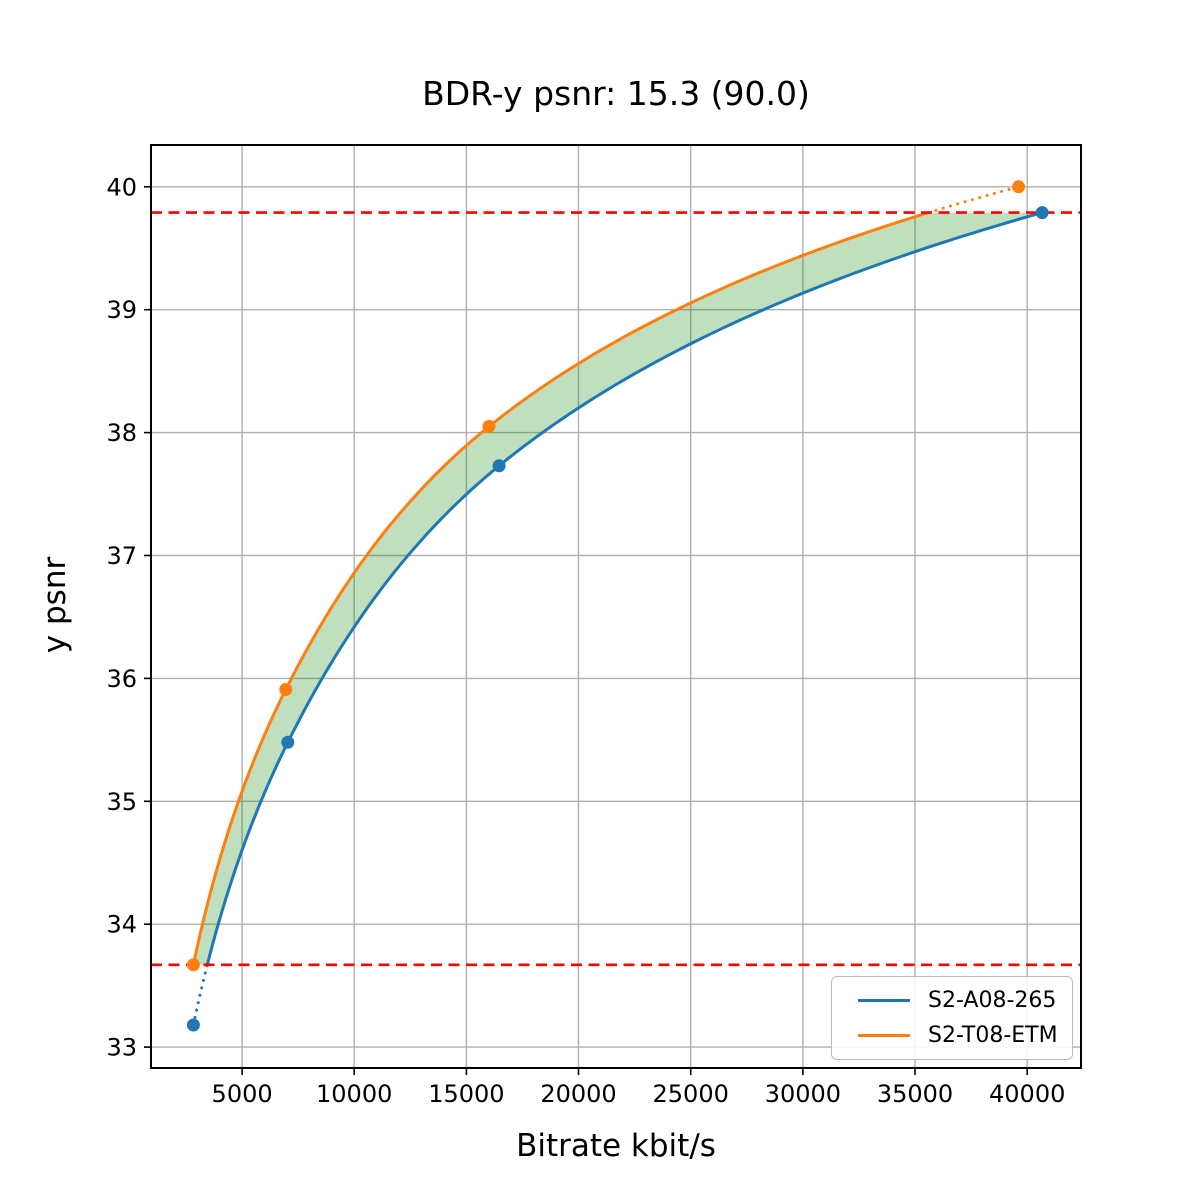 This screenshot has width=1200, height=1200. What do you see at coordinates (1027, 1094) in the screenshot?
I see `x-tick-label: 40000` at bounding box center [1027, 1094].